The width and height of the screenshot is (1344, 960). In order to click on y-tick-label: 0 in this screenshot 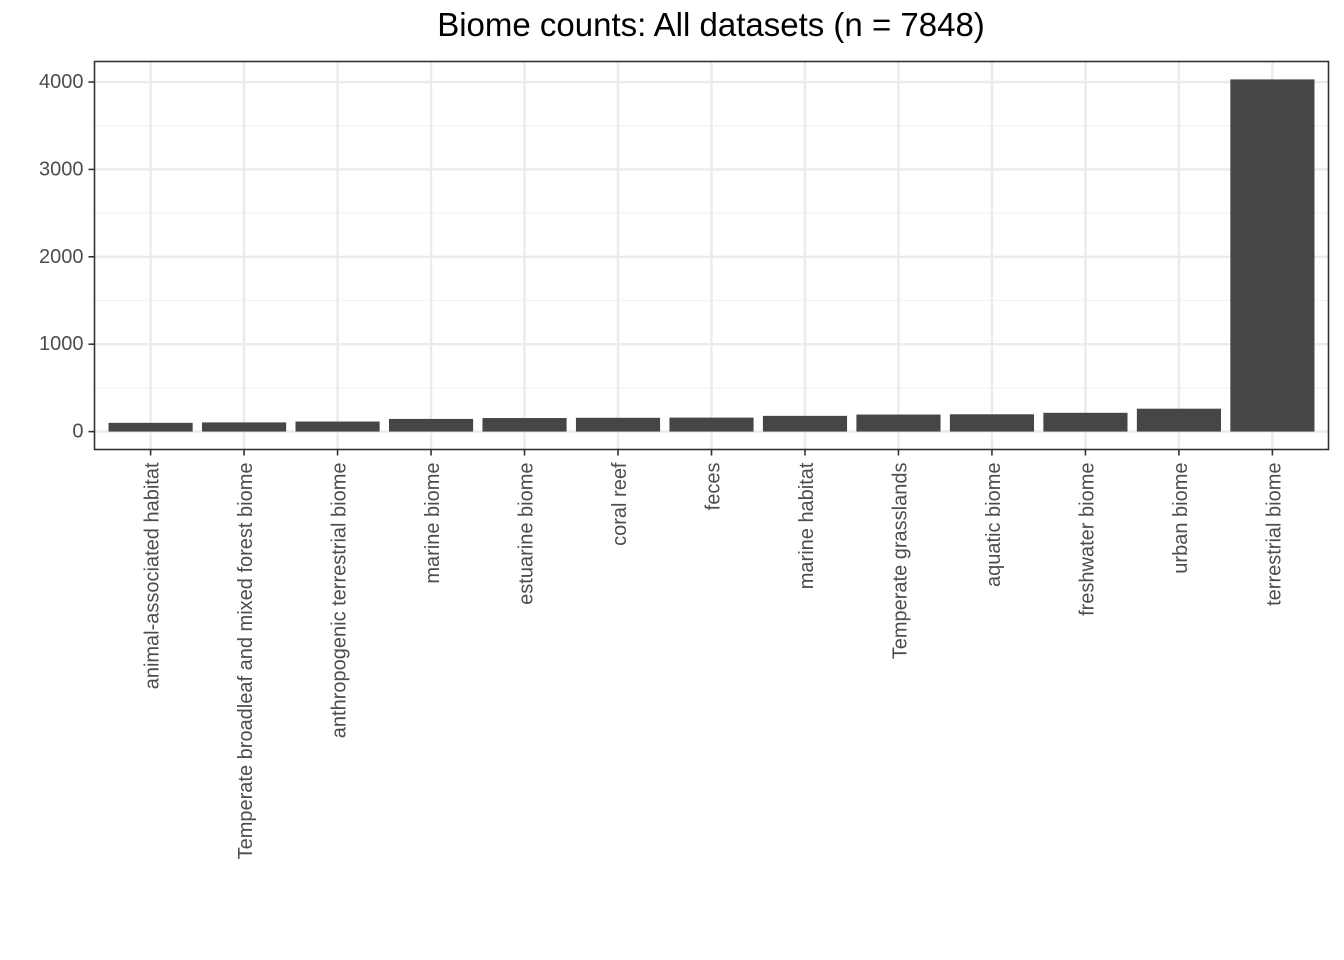, I will do `click(77, 432)`.